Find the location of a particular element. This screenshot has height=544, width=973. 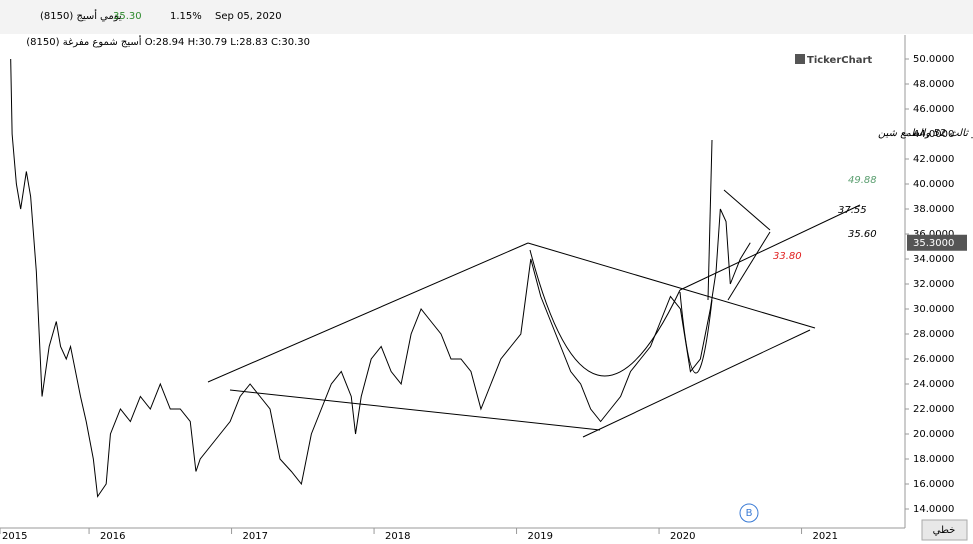

y-tick-label: 16.0000 is located at coordinates (933, 484).